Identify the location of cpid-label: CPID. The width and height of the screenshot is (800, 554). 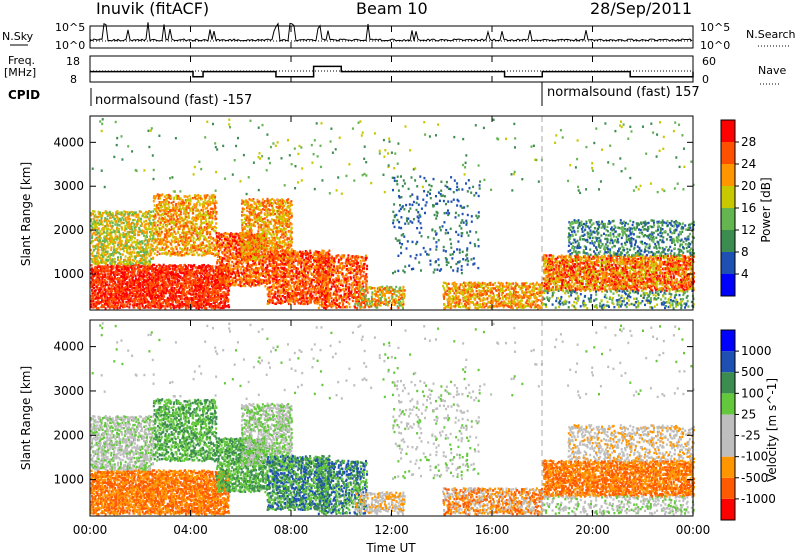
(24, 95).